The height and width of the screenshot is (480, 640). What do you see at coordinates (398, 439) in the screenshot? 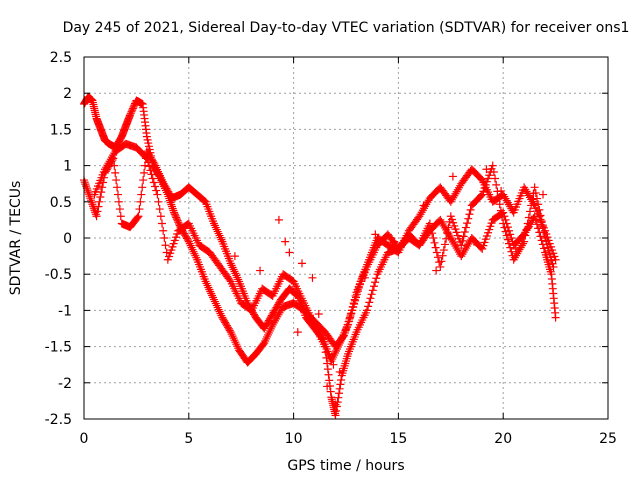
I see `x-tick-label: 15` at bounding box center [398, 439].